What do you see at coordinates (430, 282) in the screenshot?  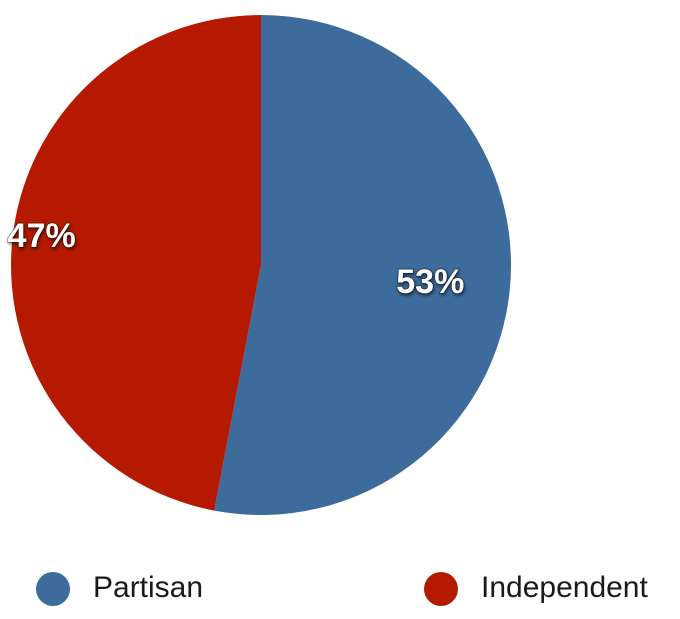 I see `slice-label-partisan: 53%` at bounding box center [430, 282].